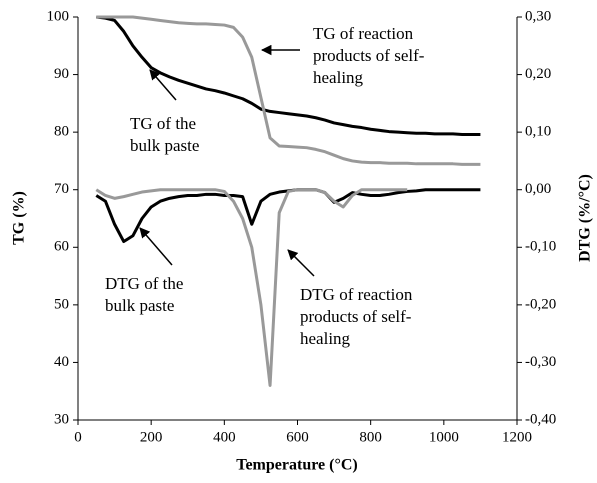  What do you see at coordinates (61, 132) in the screenshot?
I see `y-tick-label: 80` at bounding box center [61, 132].